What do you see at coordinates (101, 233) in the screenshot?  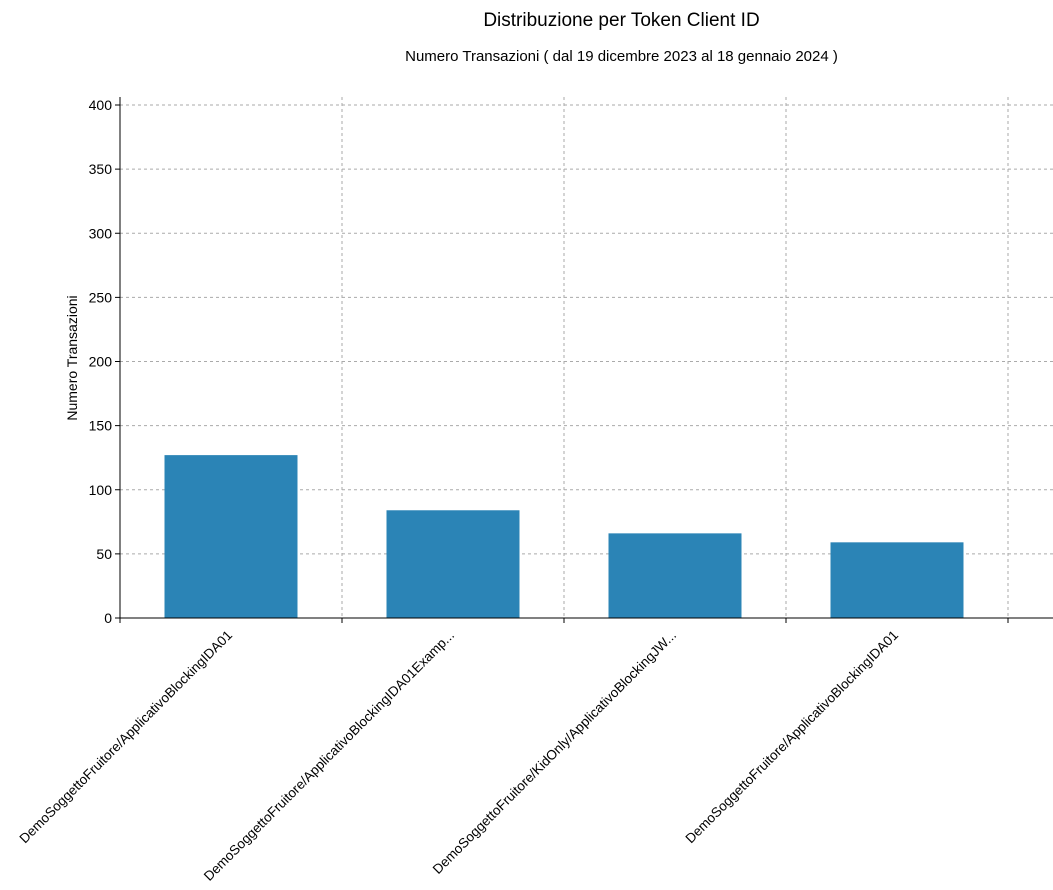 I see `y-tick-label: 300` at bounding box center [101, 233].